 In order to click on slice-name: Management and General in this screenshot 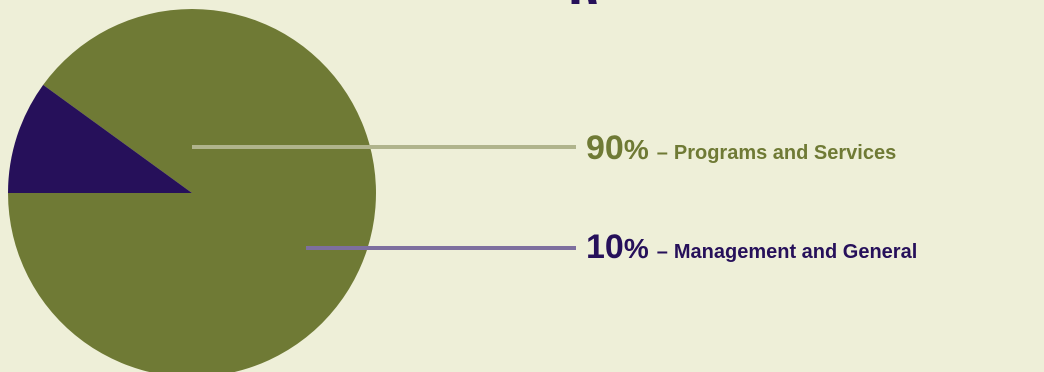, I will do `click(795, 252)`.